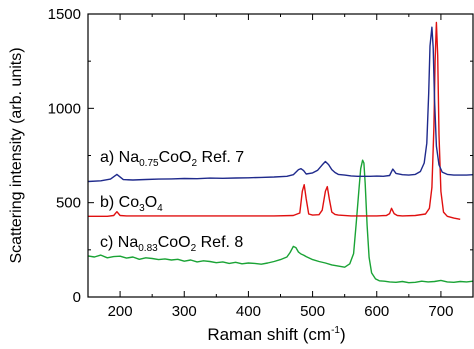 Image resolution: width=474 pixels, height=349 pixels. Describe the element at coordinates (131, 204) in the screenshot. I see `series-label-2: b) Co3O4` at that location.